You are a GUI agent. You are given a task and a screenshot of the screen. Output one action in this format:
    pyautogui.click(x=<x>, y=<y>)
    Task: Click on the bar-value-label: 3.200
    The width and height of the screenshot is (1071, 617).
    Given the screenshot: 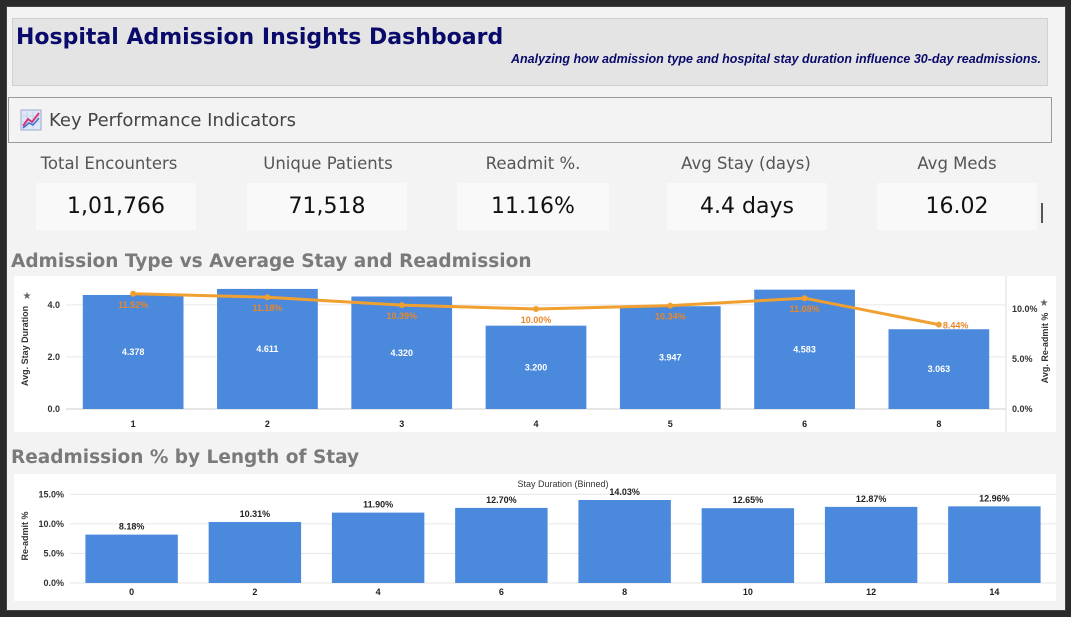 What is the action you would take?
    pyautogui.click(x=536, y=367)
    